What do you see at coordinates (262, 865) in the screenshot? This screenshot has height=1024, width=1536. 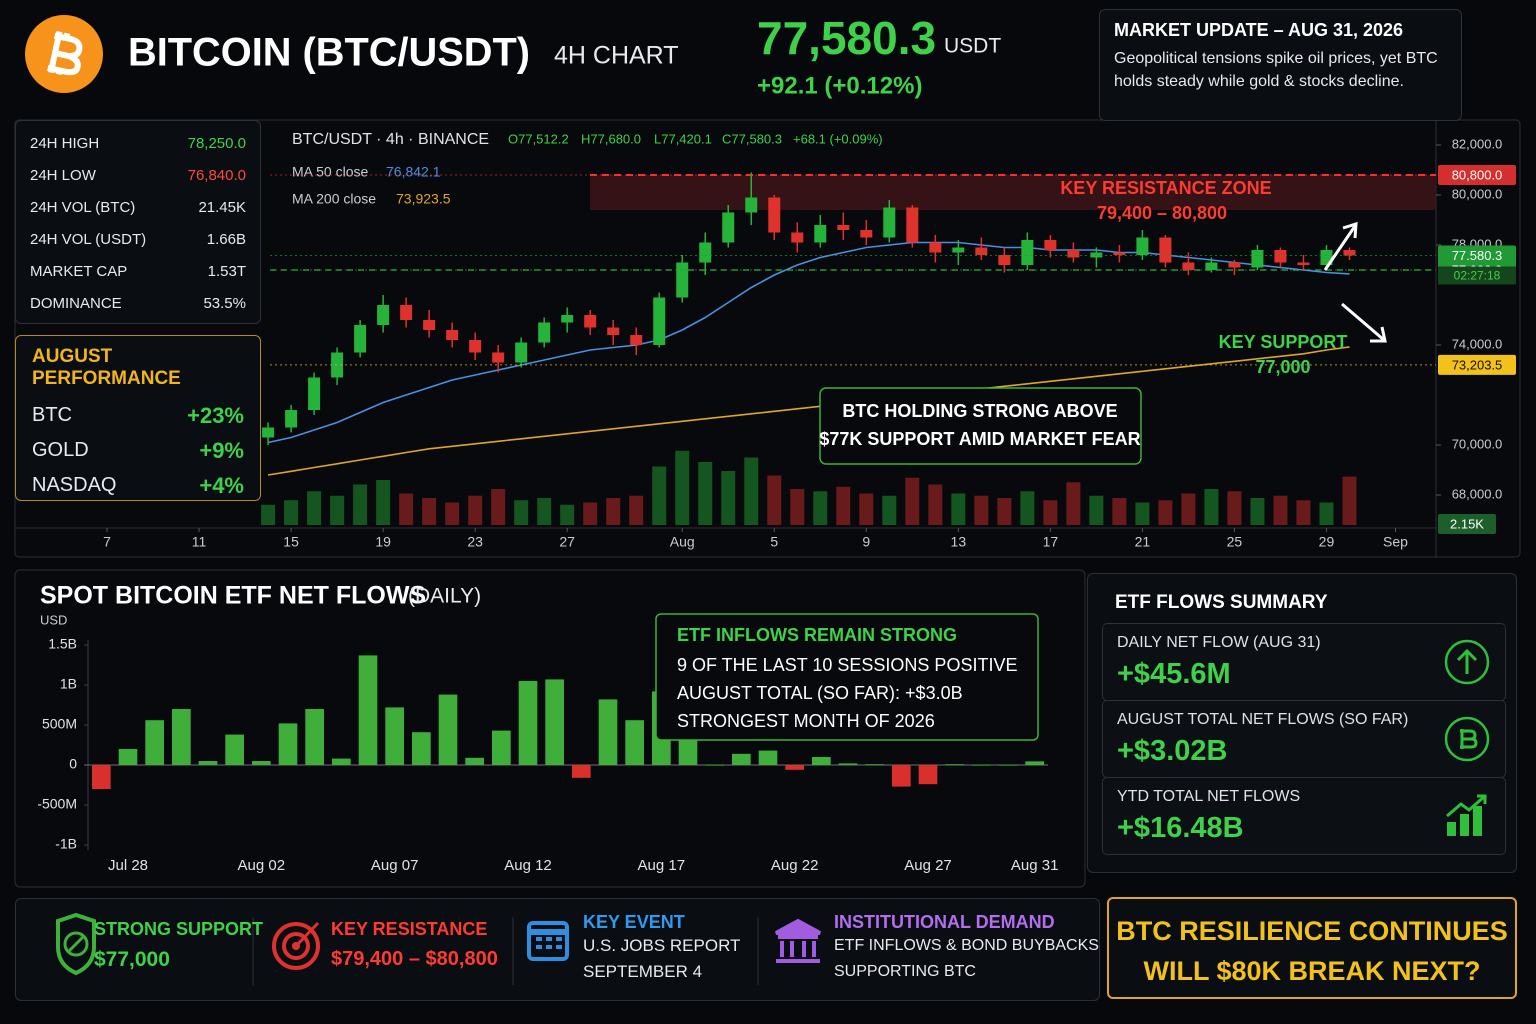 I see `x-tick-label: Aug 02` at bounding box center [262, 865].